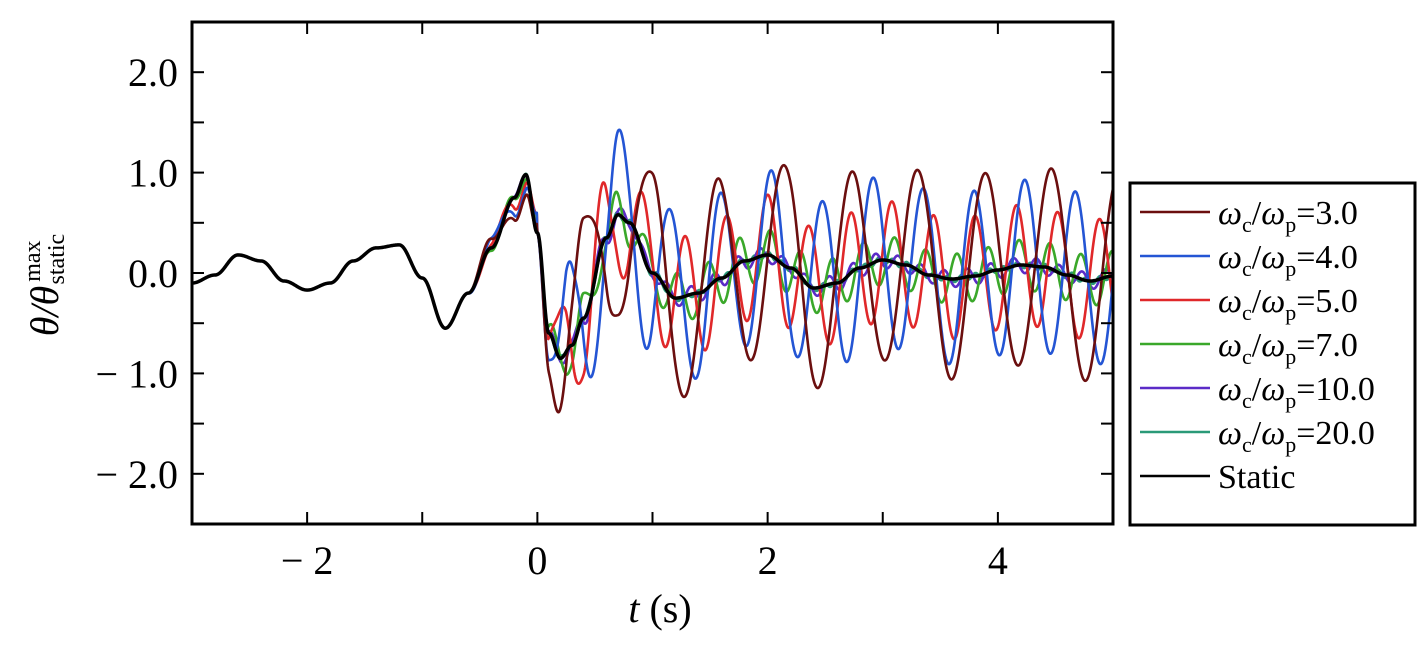  Describe the element at coordinates (1288, 216) in the screenshot. I see `legend-label: ωc/ωp=3.0` at that location.